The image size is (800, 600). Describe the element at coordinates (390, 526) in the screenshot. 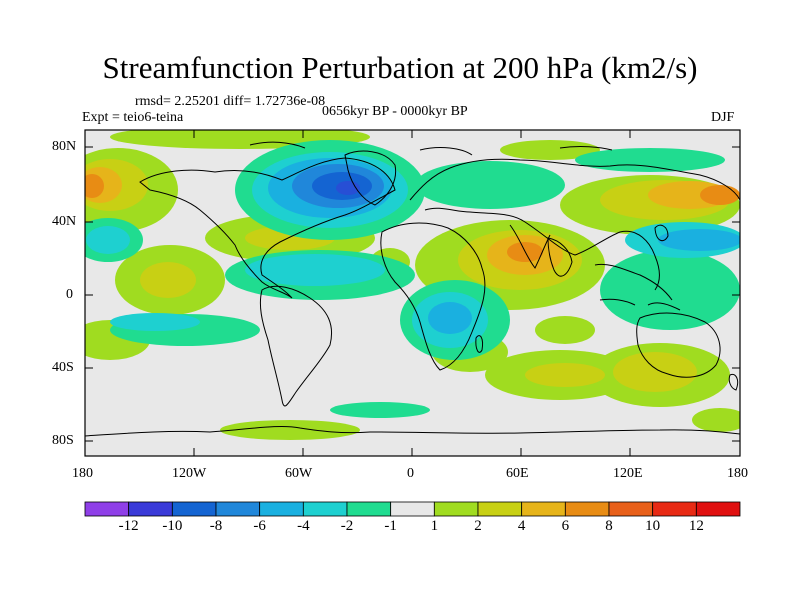

I see `colorbar-label: -1` at that location.